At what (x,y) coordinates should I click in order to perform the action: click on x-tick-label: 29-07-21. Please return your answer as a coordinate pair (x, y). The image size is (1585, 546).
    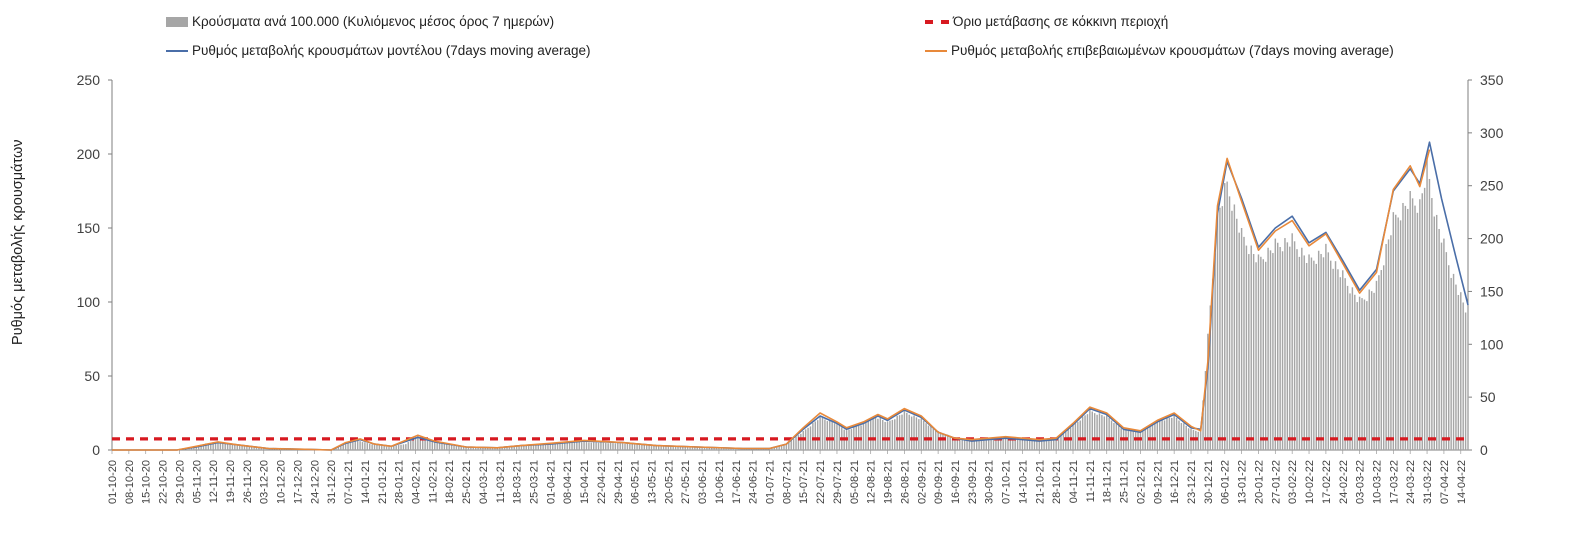
    Looking at the image, I should click on (838, 482).